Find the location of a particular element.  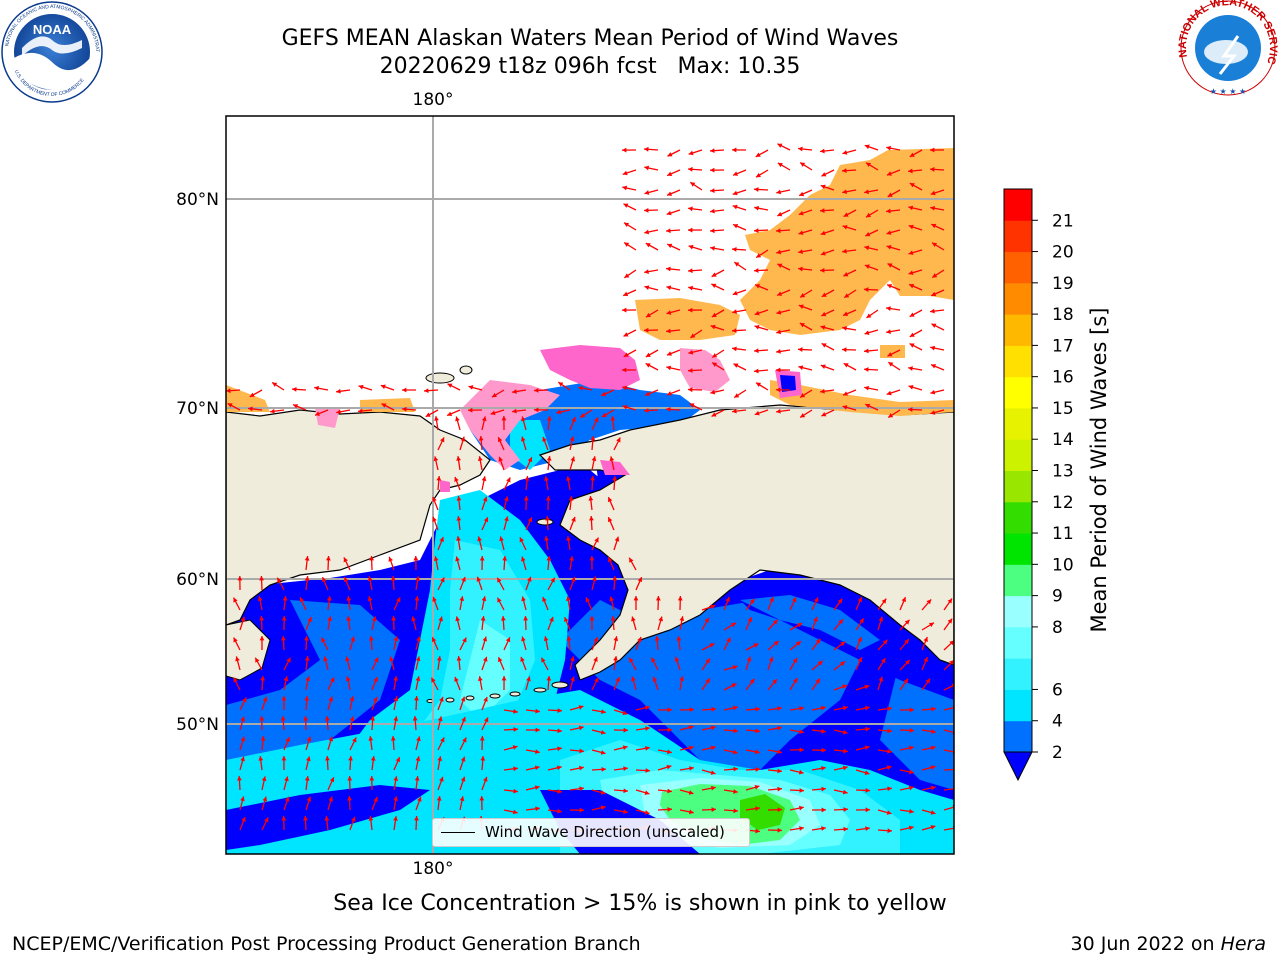

colorbar-tick-label: 17 is located at coordinates (1063, 346).